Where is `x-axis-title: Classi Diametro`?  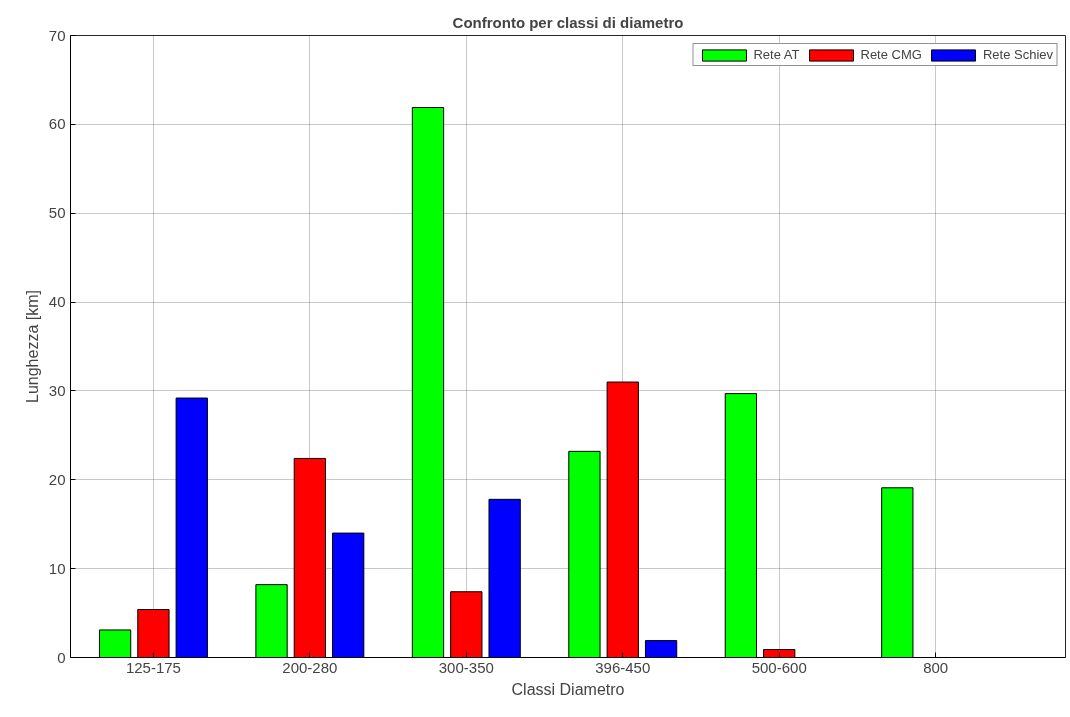
x-axis-title: Classi Diametro is located at coordinates (568, 689).